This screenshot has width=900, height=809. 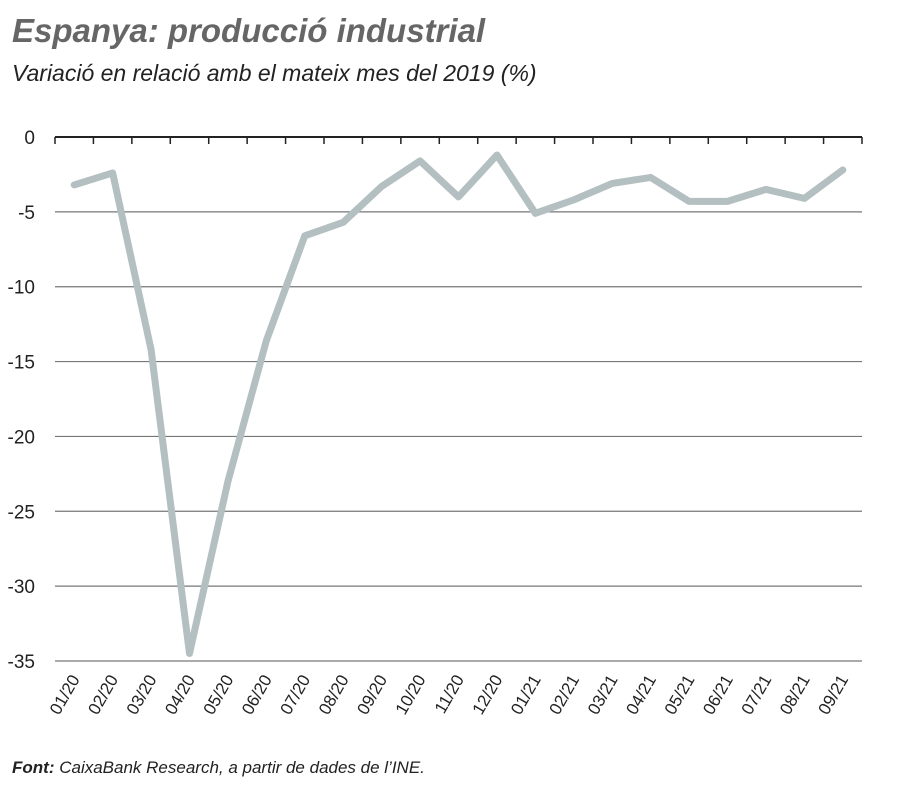 What do you see at coordinates (257, 695) in the screenshot?
I see `x-tick-label: 06/20` at bounding box center [257, 695].